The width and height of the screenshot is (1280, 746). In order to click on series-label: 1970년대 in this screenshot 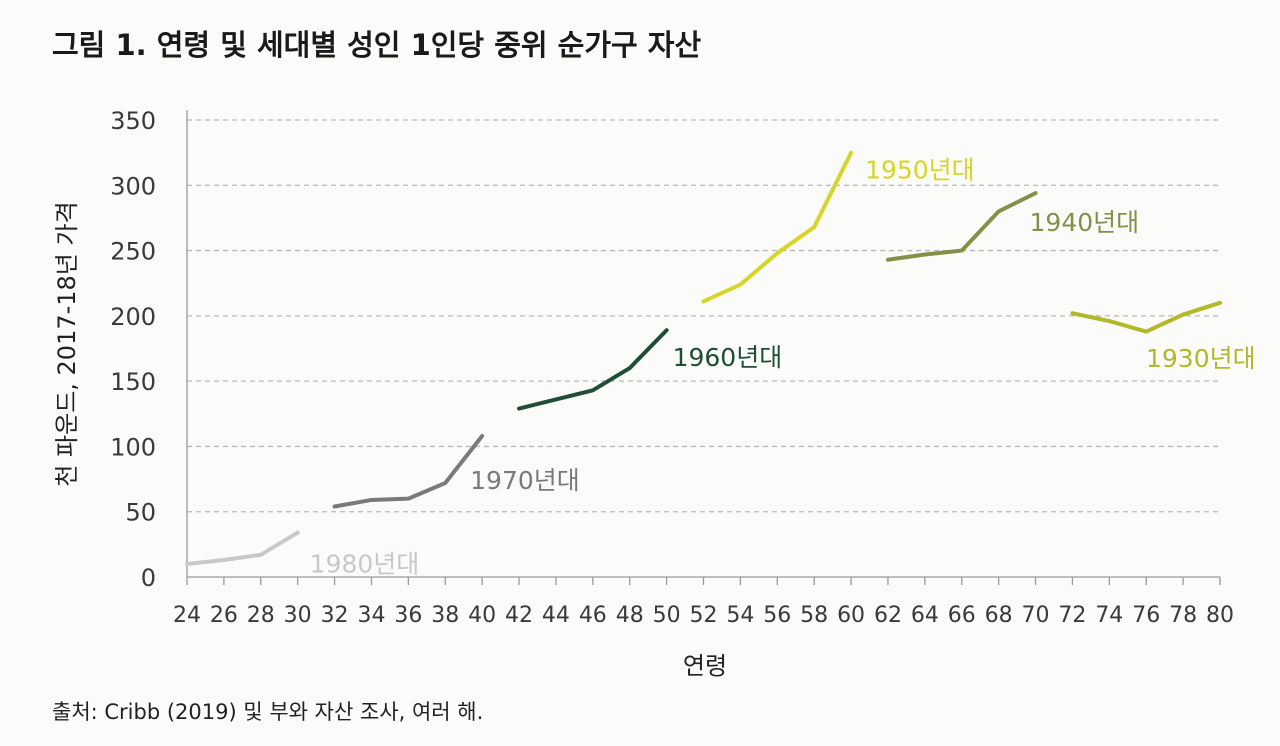, I will do `click(525, 480)`.